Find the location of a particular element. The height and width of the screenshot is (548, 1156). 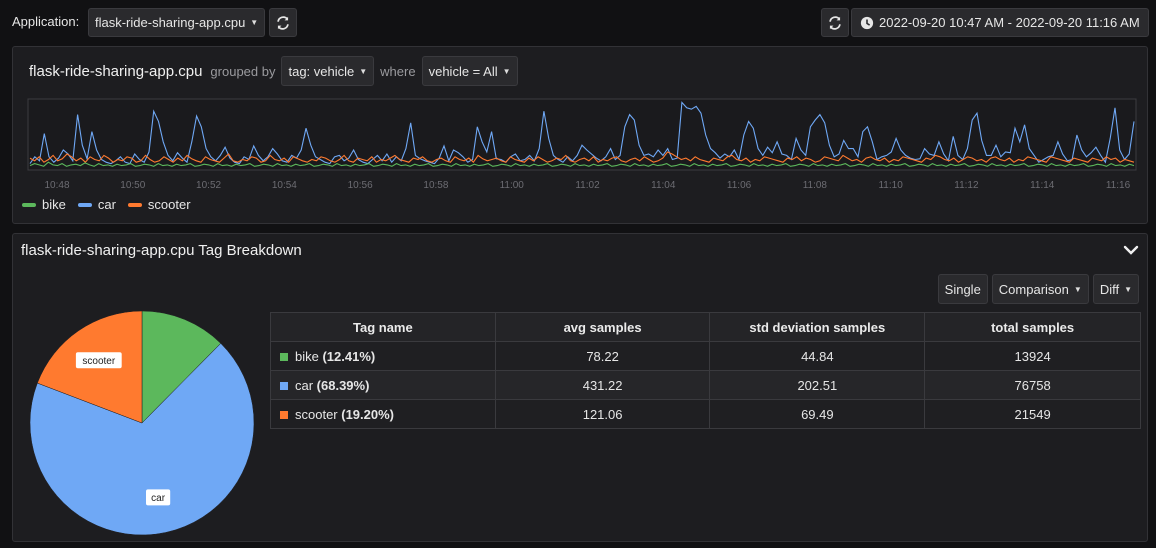

column-header-avg-samples: avg samples is located at coordinates (602, 327).